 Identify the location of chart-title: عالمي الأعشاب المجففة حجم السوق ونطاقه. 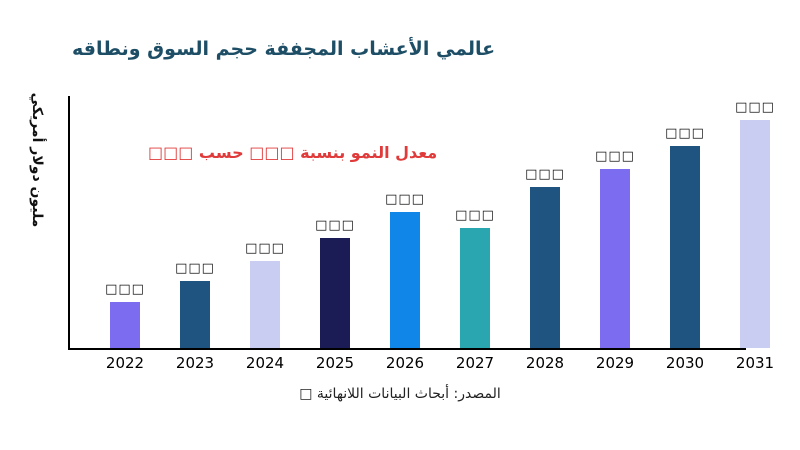
(284, 49).